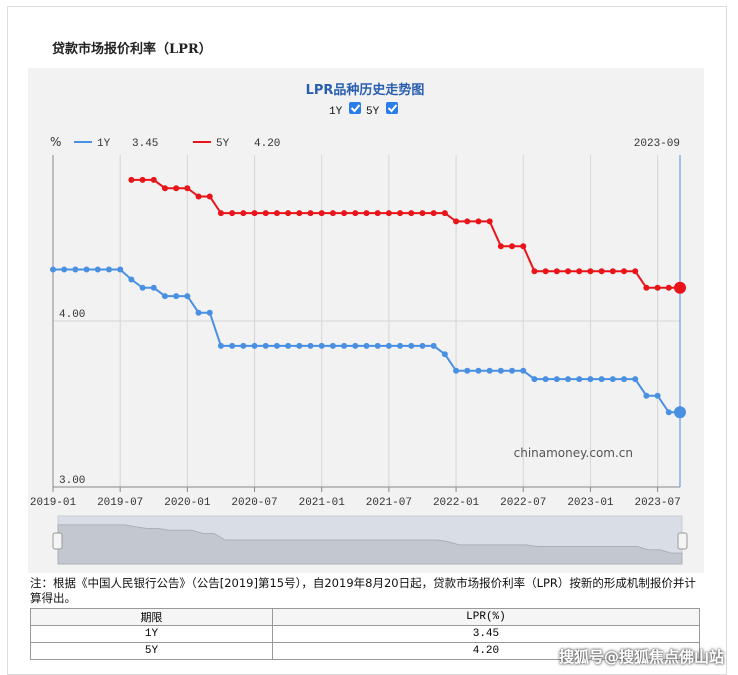 The width and height of the screenshot is (738, 675). Describe the element at coordinates (267, 144) in the screenshot. I see `legend-5y-value: 4.20` at that location.